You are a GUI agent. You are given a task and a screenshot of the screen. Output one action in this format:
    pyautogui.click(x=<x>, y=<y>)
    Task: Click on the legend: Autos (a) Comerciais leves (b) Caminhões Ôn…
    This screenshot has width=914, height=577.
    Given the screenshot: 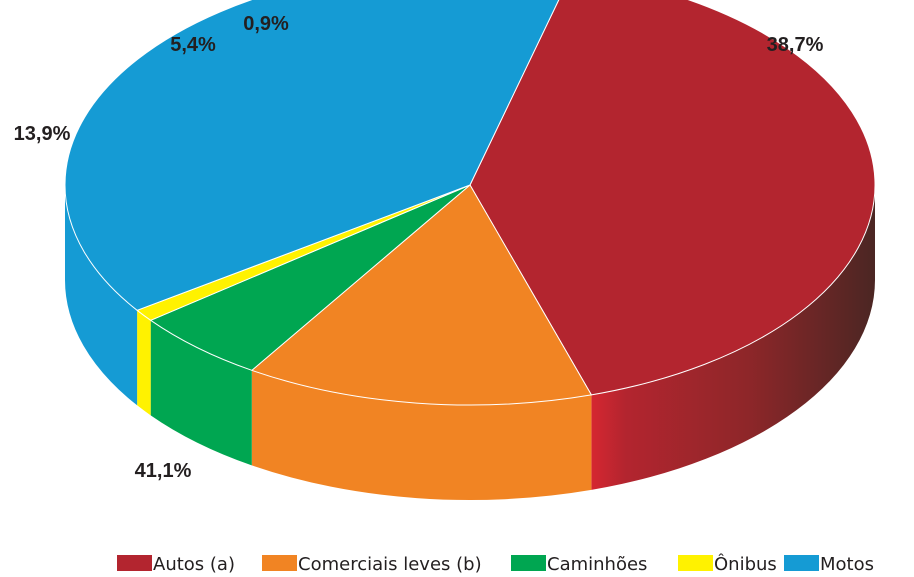 What is the action you would take?
    pyautogui.click(x=495, y=564)
    